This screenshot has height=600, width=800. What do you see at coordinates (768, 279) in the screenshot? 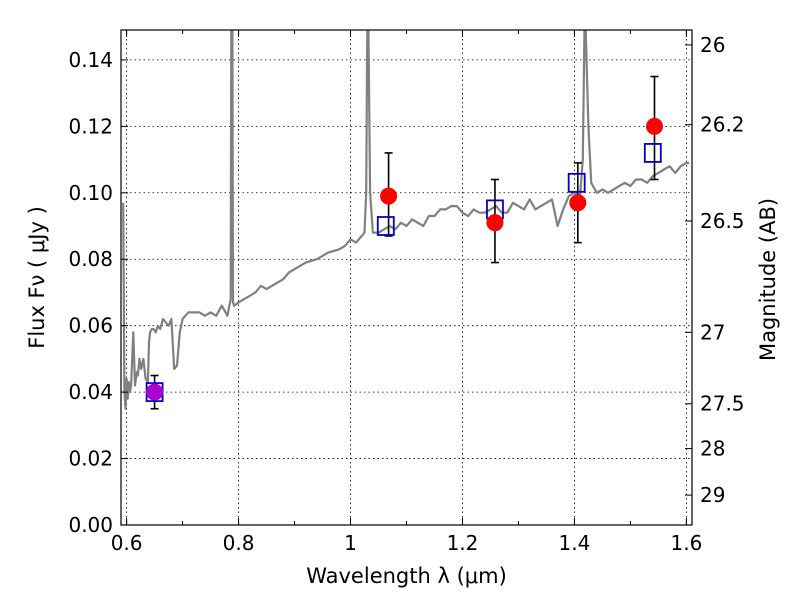
I see `y2-axis-title: Magnitude (AB)` at bounding box center [768, 279].